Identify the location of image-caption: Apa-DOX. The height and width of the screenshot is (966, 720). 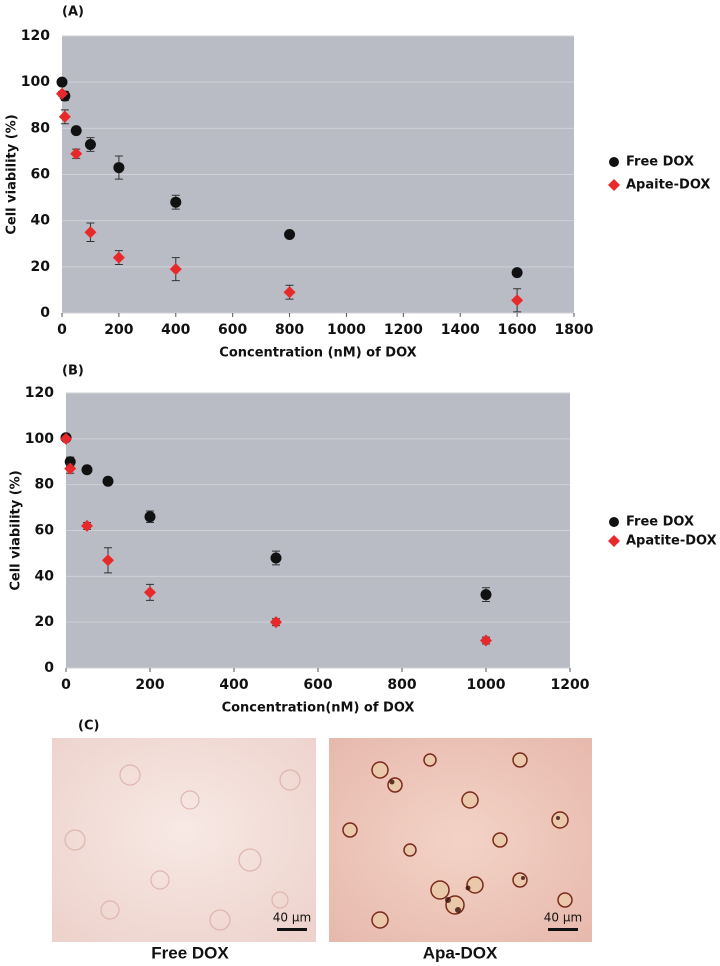
(460, 952).